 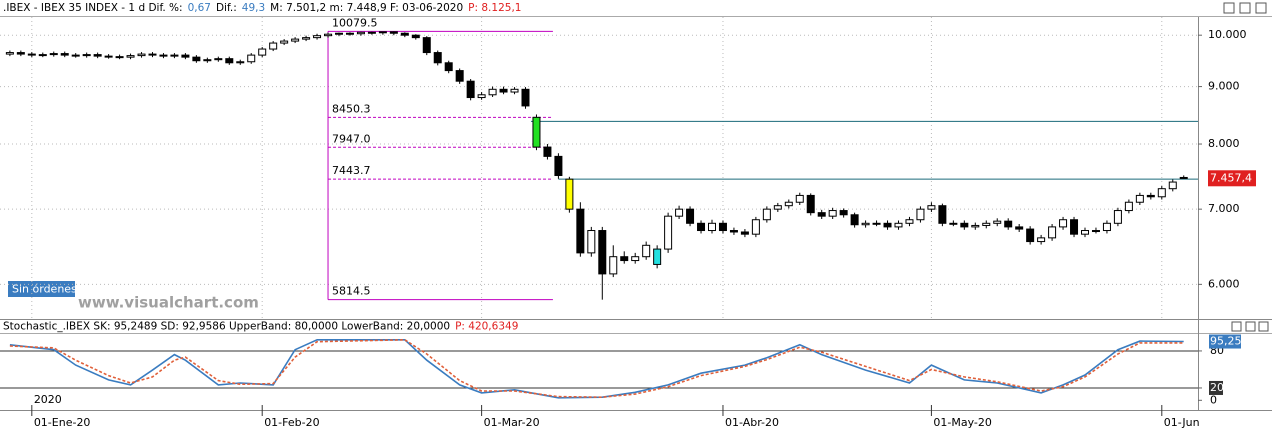 I want to click on x-tick-label: 01-Feb-20, so click(x=291, y=422).